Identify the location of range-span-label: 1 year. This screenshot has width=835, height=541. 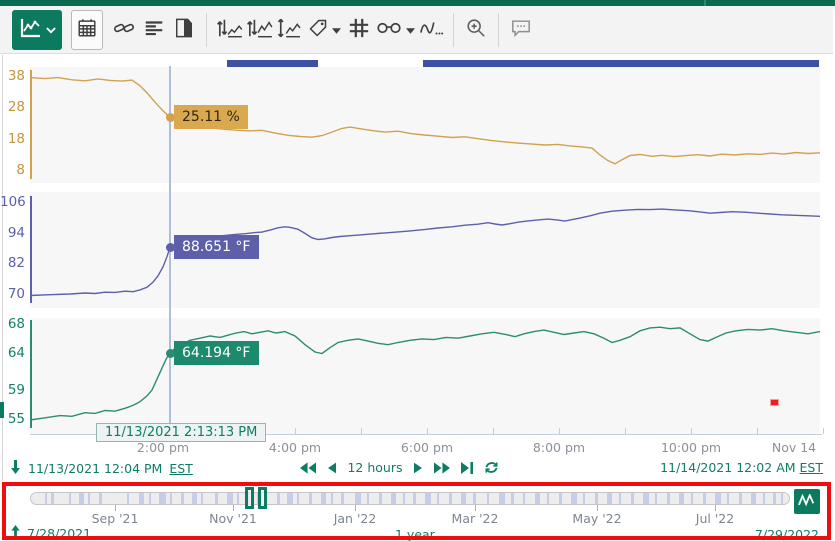
(415, 534).